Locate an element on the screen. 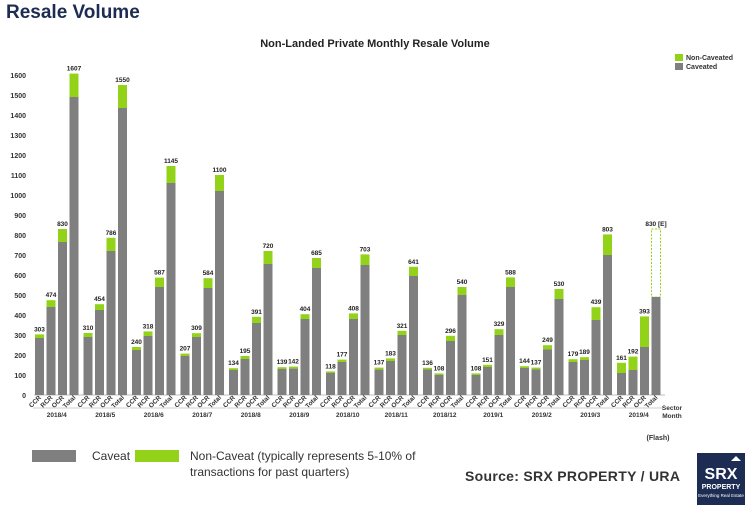 The width and height of the screenshot is (750, 510). bar-value-label: 179 is located at coordinates (573, 354).